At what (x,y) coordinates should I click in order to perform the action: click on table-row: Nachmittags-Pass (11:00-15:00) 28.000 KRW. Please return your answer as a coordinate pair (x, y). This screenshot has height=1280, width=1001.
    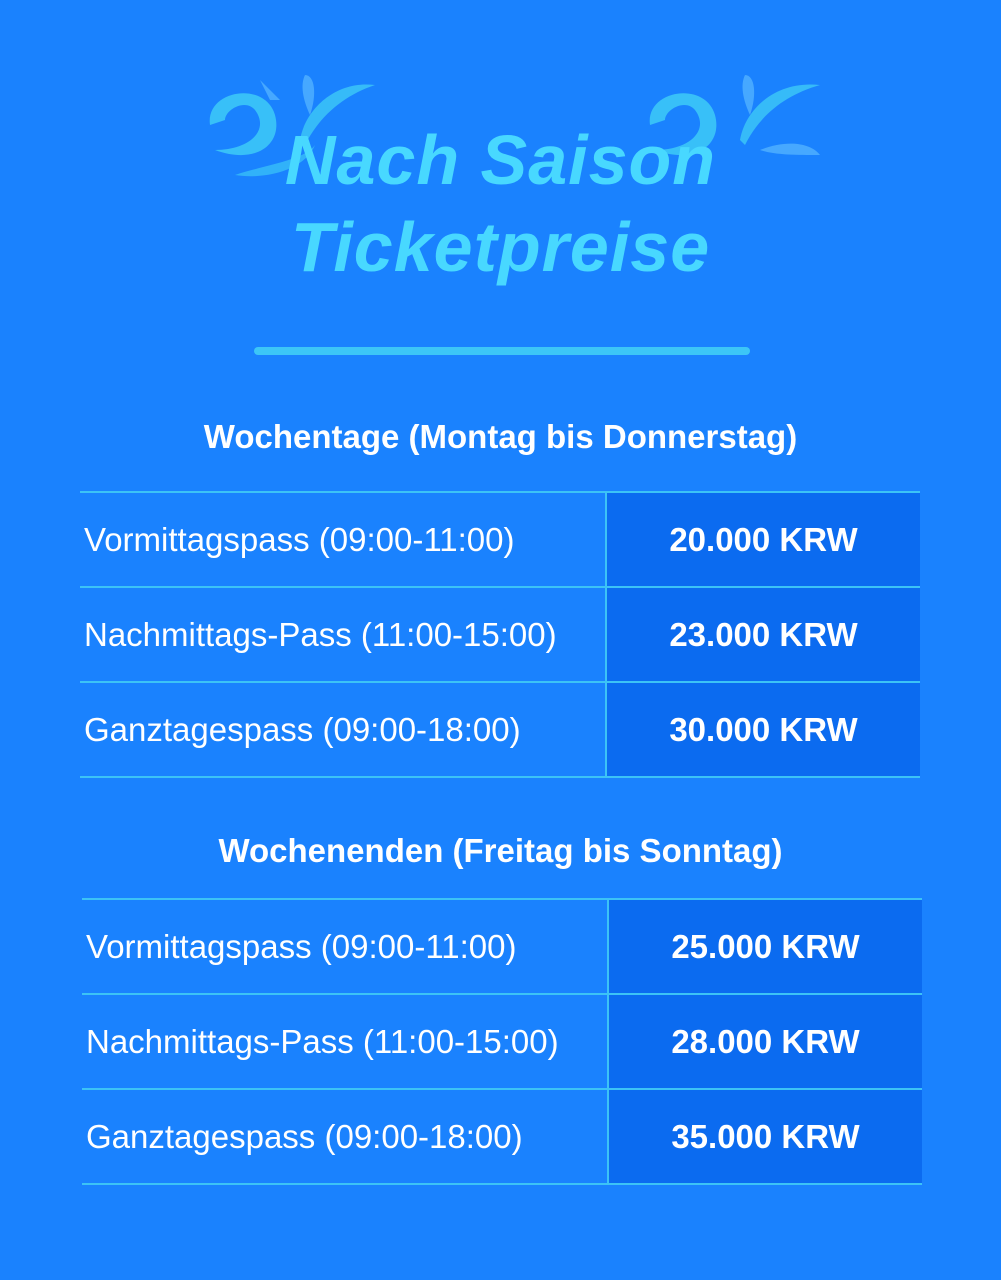
    Looking at the image, I should click on (502, 1041).